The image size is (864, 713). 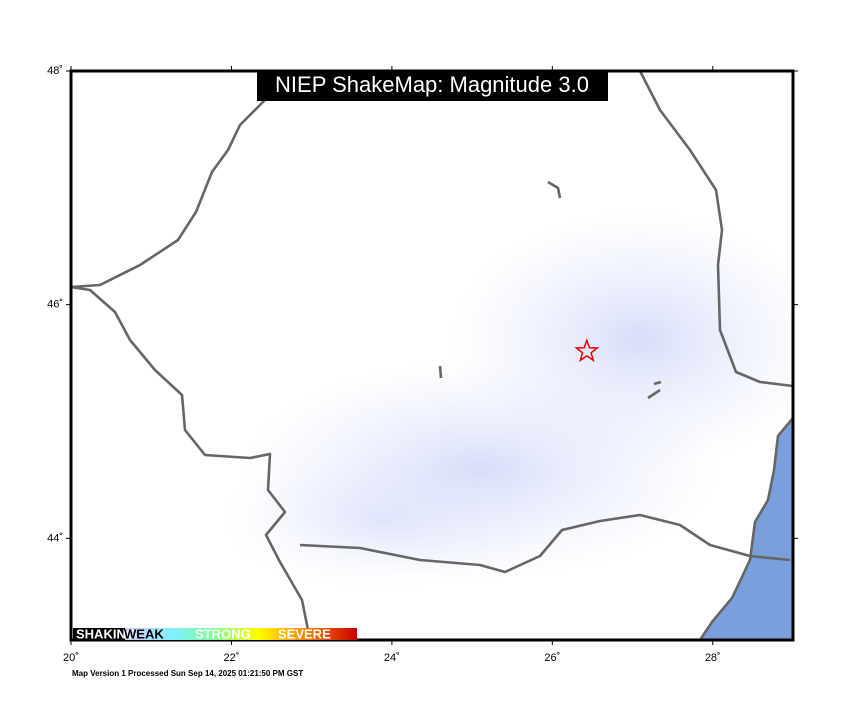 I want to click on legend: SHAKING WEAK STRONG SEVERE, so click(x=215, y=633).